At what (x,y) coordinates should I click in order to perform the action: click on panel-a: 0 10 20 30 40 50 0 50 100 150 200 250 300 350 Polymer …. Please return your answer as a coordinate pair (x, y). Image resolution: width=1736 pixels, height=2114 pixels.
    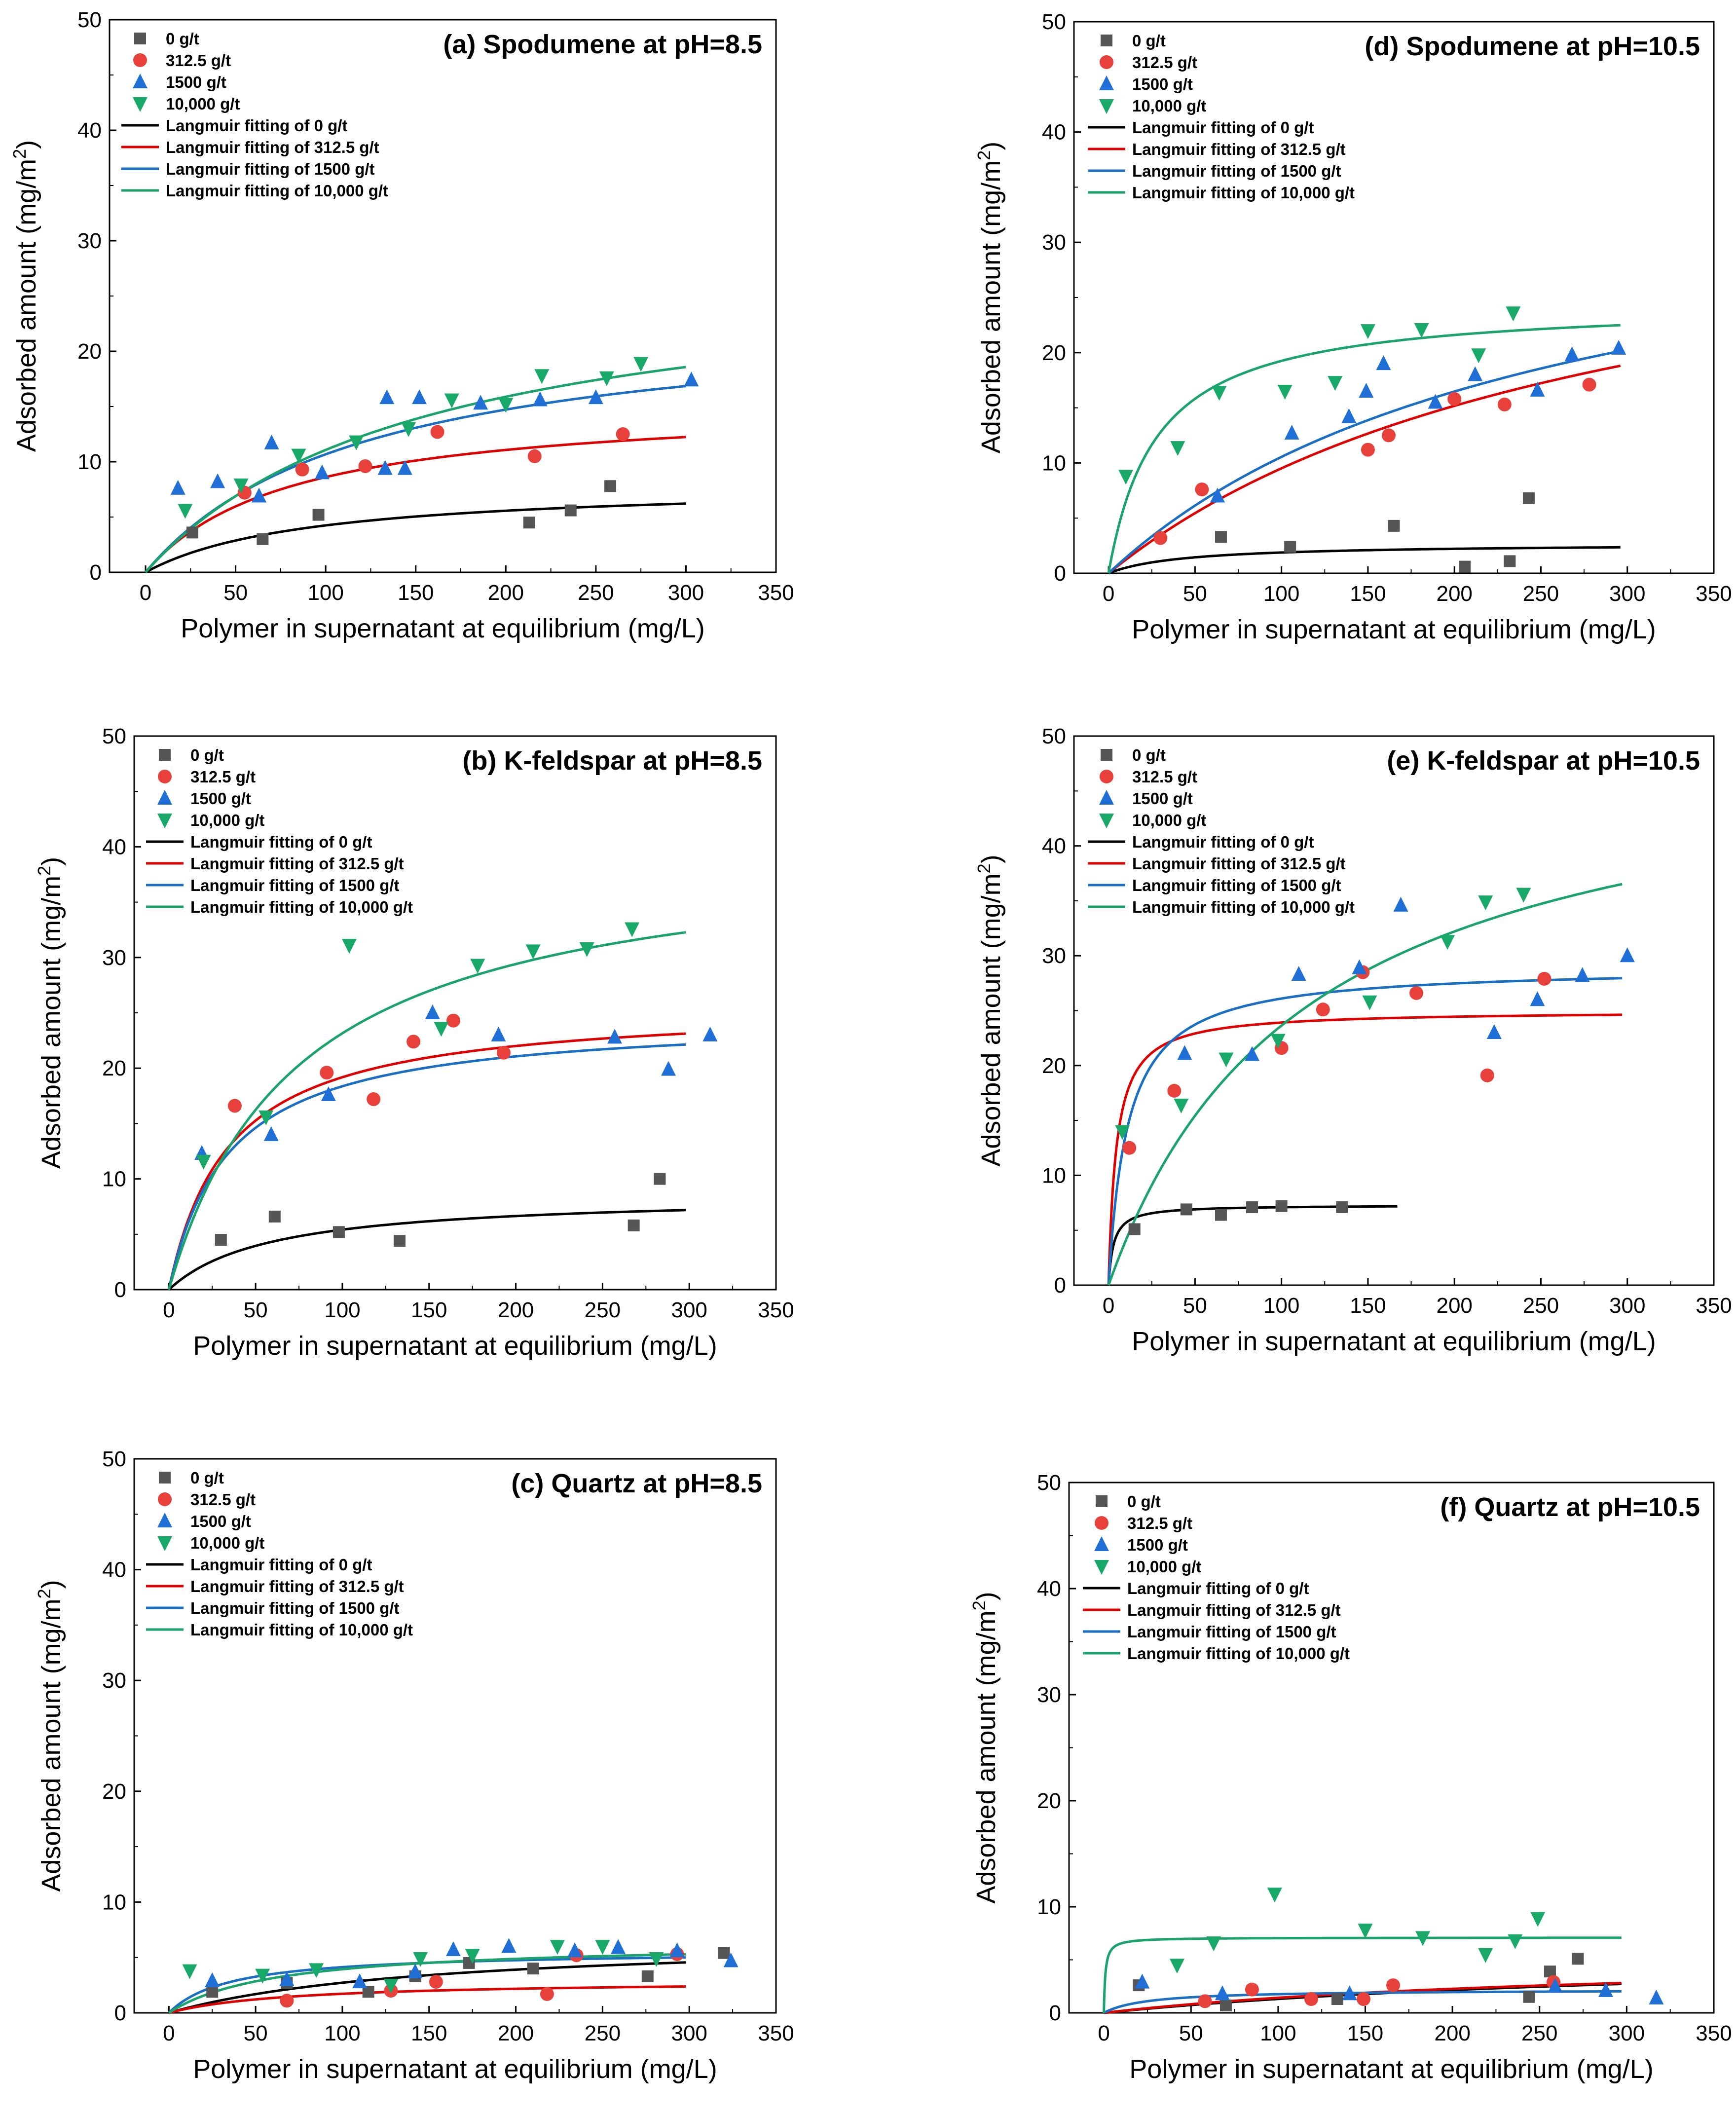
    Looking at the image, I should click on (401, 325).